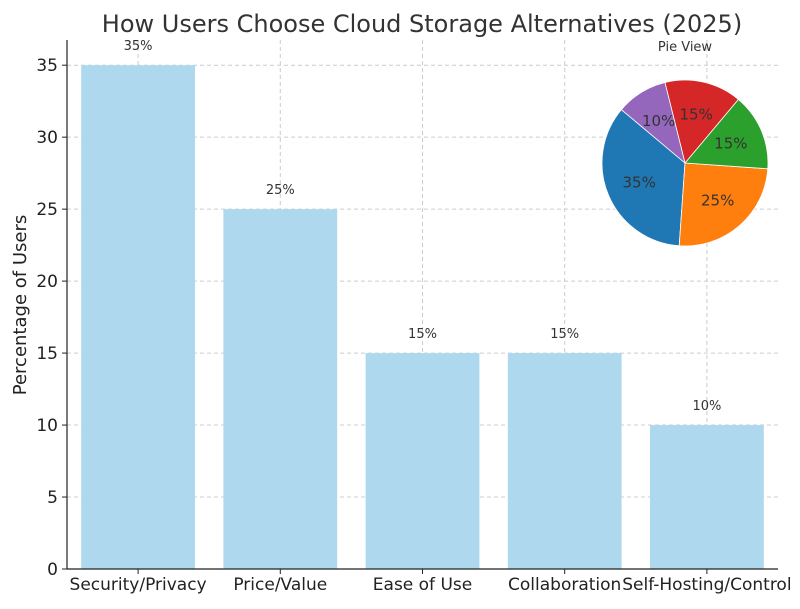 Image resolution: width=800 pixels, height=609 pixels. I want to click on y-tick-label: 35, so click(47, 66).